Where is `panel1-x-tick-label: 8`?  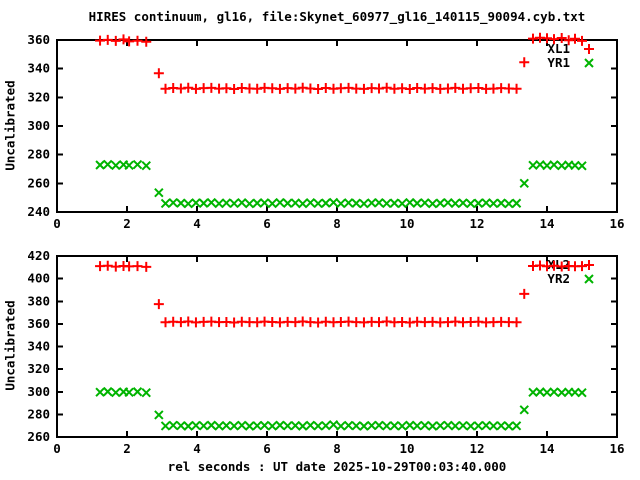
panel1-x-tick-label: 8 is located at coordinates (337, 223).